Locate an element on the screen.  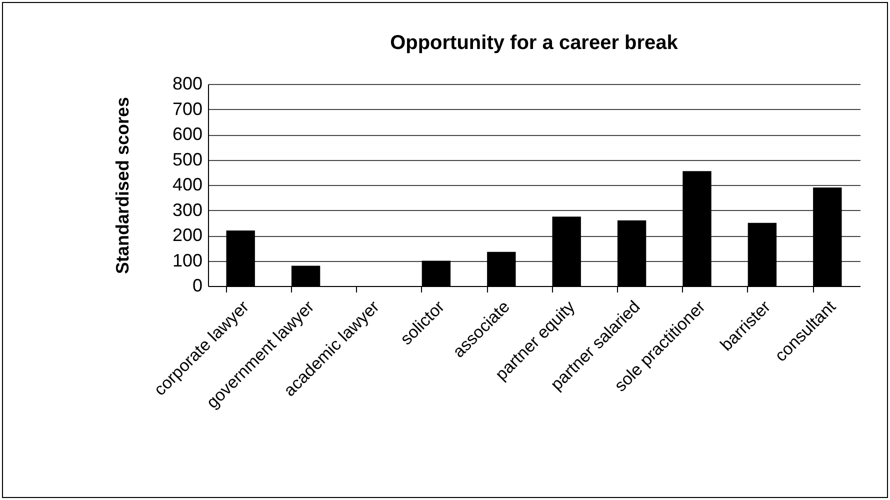
y-axis-title: Standardised scores is located at coordinates (122, 185).